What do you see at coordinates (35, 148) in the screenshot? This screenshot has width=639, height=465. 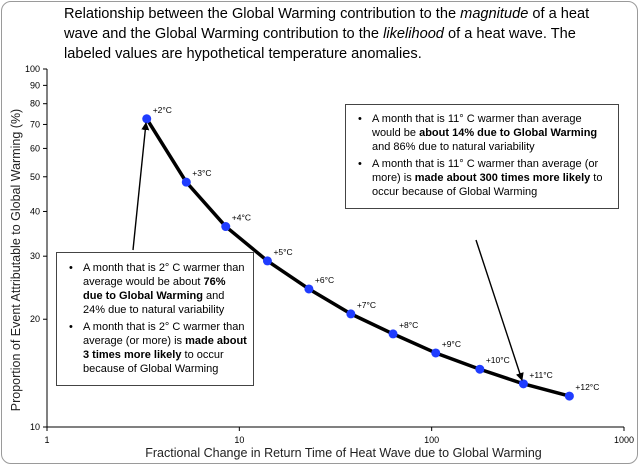 I see `y-tick-label: 60` at bounding box center [35, 148].